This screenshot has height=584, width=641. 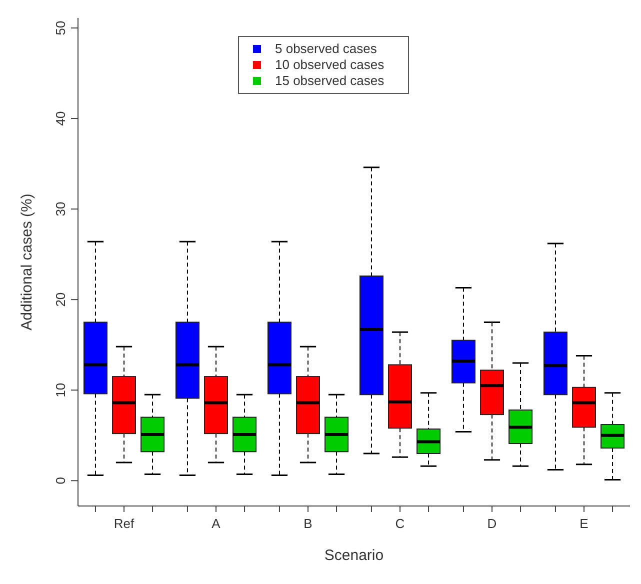 What do you see at coordinates (60, 299) in the screenshot?
I see `y-tick-label: 20` at bounding box center [60, 299].